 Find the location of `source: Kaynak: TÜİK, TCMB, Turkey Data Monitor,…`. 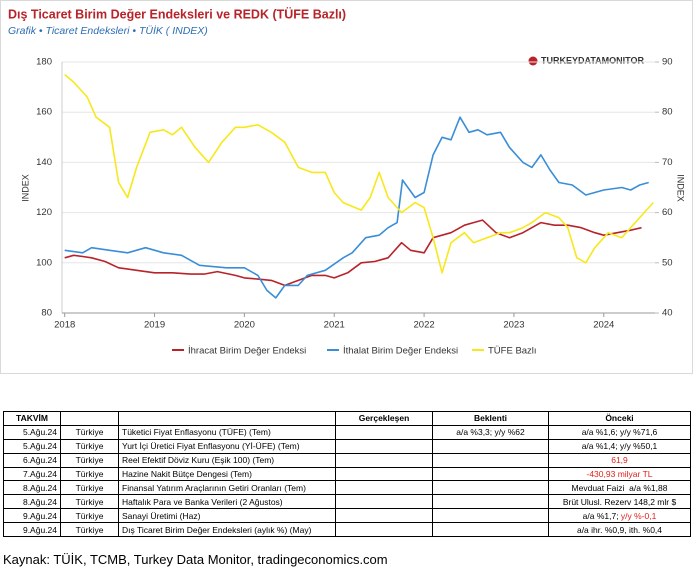

source: Kaynak: TÜİK, TCMB, Turkey Data Monitor,… is located at coordinates (195, 559).